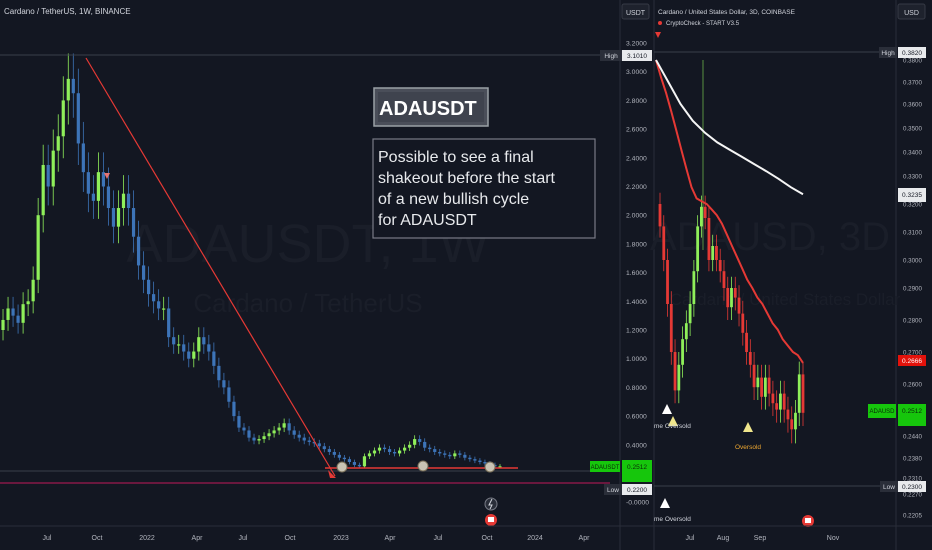 This screenshot has height=550, width=932. What do you see at coordinates (635, 11) in the screenshot?
I see `left-currency-button` at bounding box center [635, 11].